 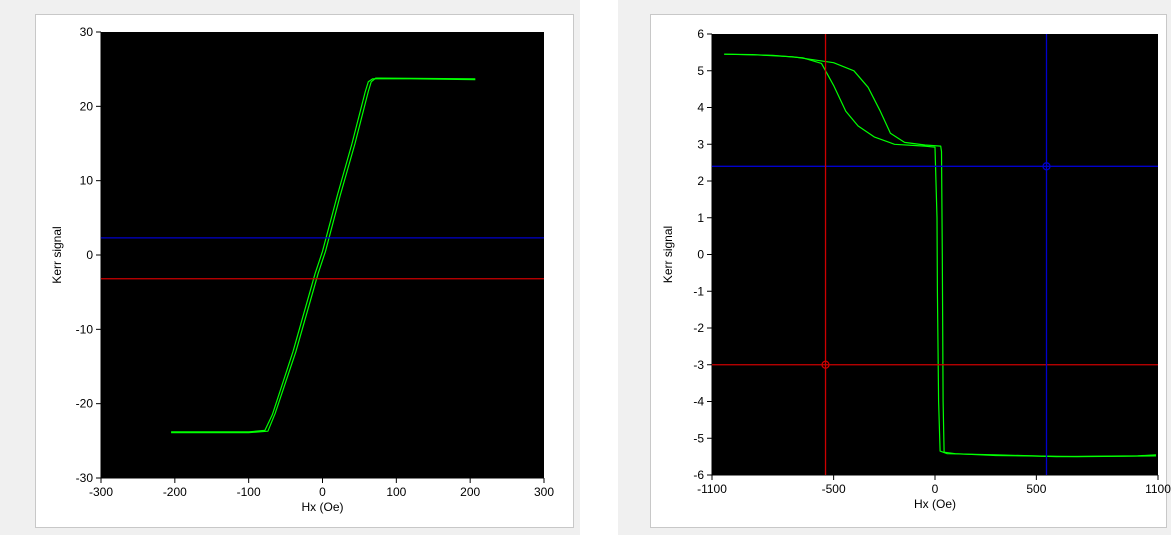 I want to click on chart1-x-tick-label: -1100, so click(x=712, y=489).